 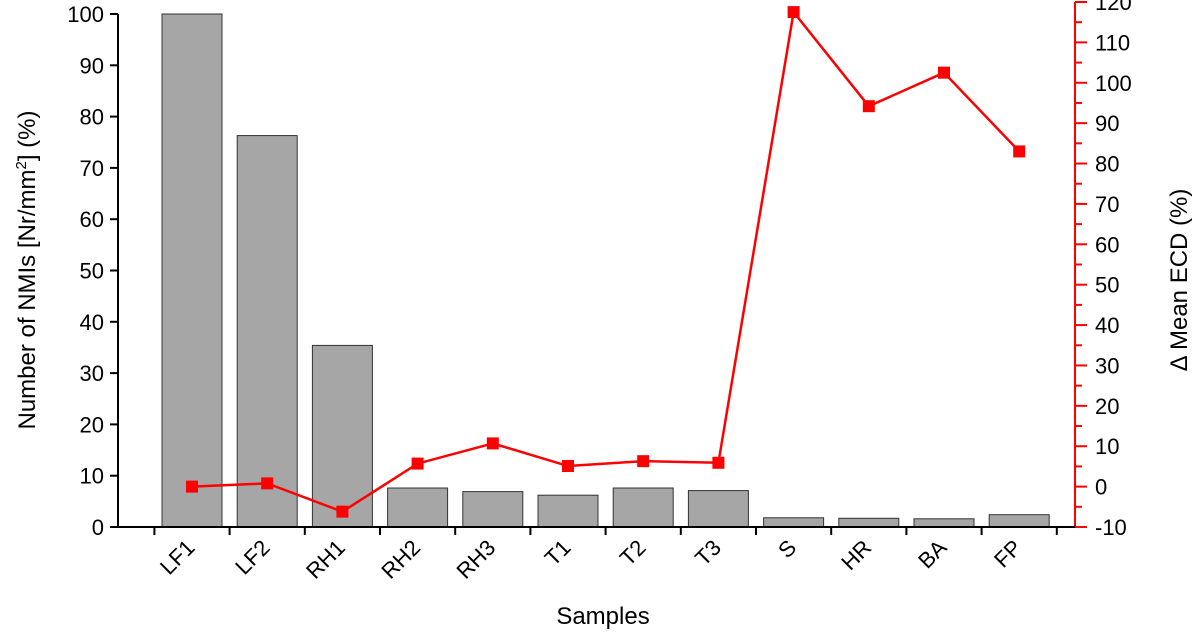 I want to click on bar-HR, so click(x=869, y=522).